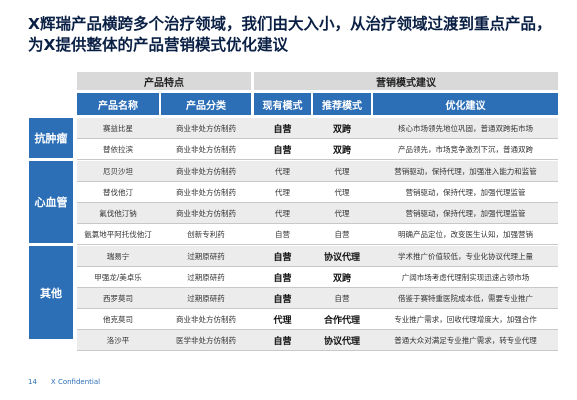 The width and height of the screenshot is (577, 400). I want to click on header-product-features: 产品特点, so click(164, 81).